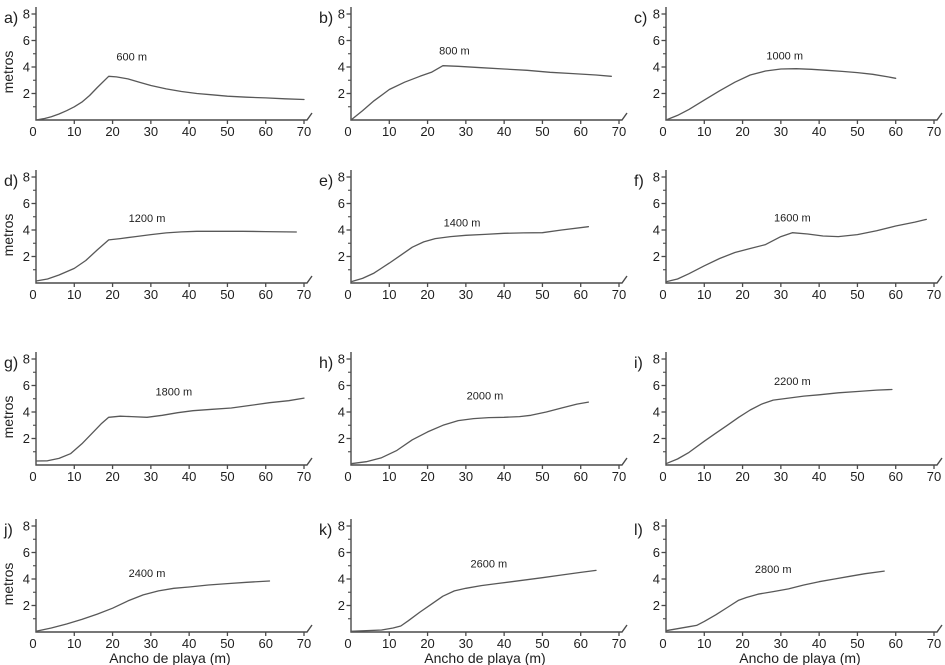 This screenshot has height=665, width=945. What do you see at coordinates (787, 81) in the screenshot?
I see `chart-panel-c: c) 2 4 6 8 0 10 20 30 40 50 60 70 1000 m` at bounding box center [787, 81].